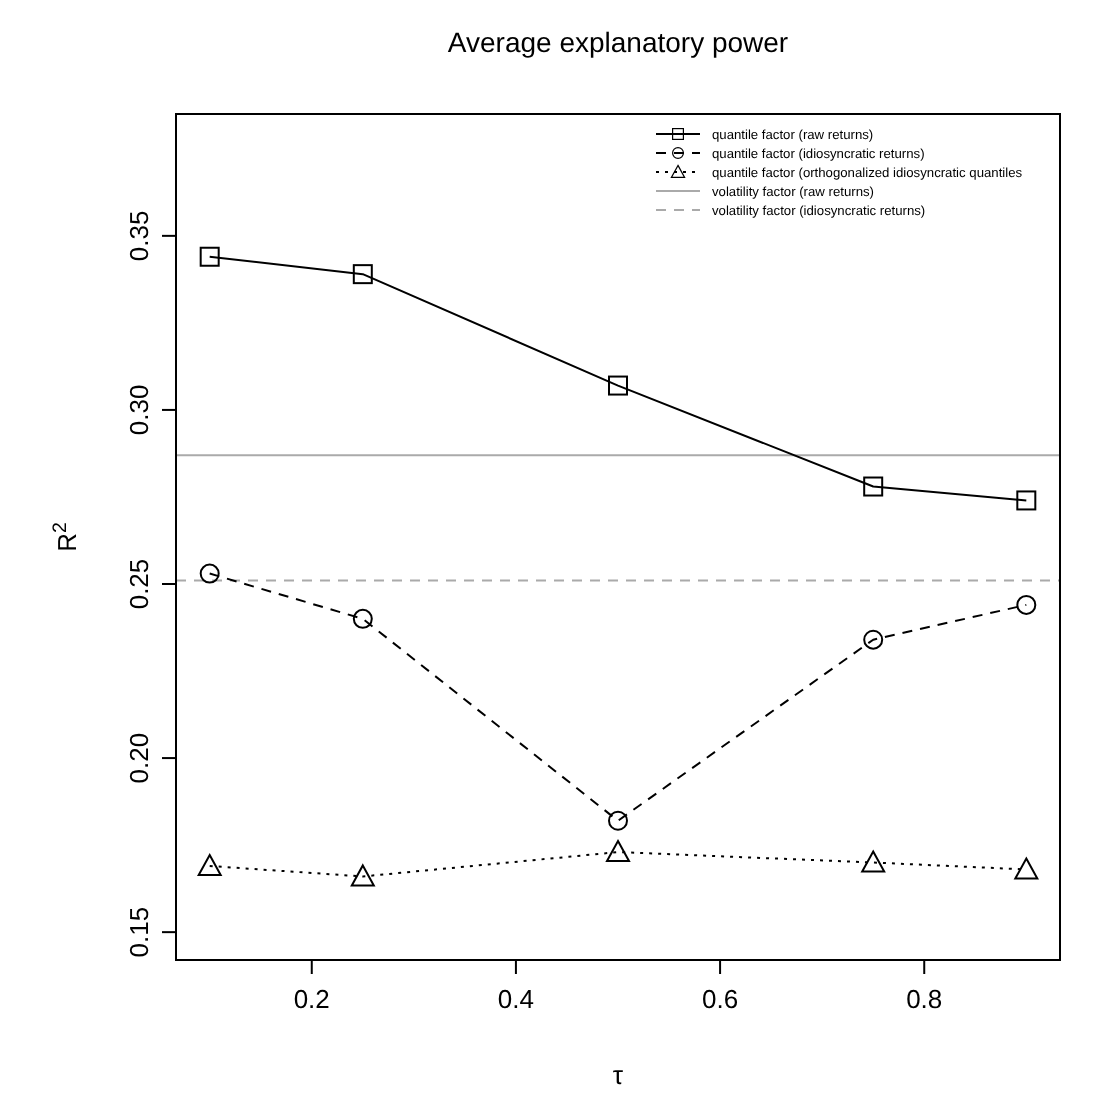 This screenshot has width=1118, height=1100. Describe the element at coordinates (311, 999) in the screenshot. I see `x-tick-label: 0.2` at that location.